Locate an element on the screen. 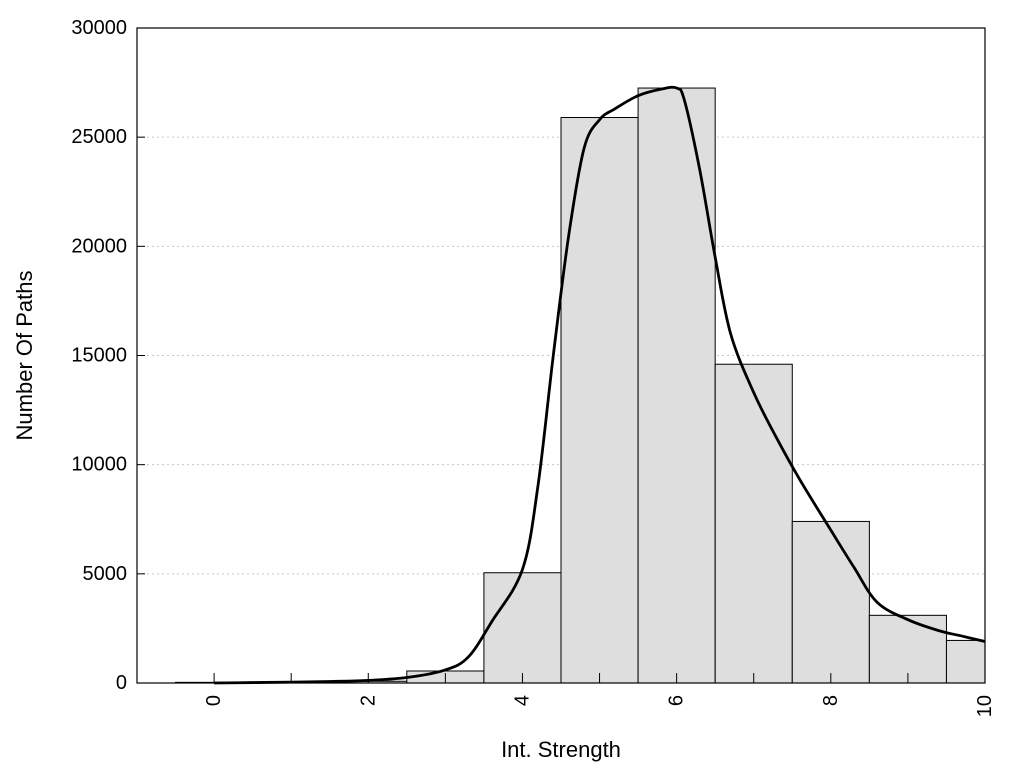 The height and width of the screenshot is (768, 1024). y-axis-label: Number Of Paths is located at coordinates (24, 356).